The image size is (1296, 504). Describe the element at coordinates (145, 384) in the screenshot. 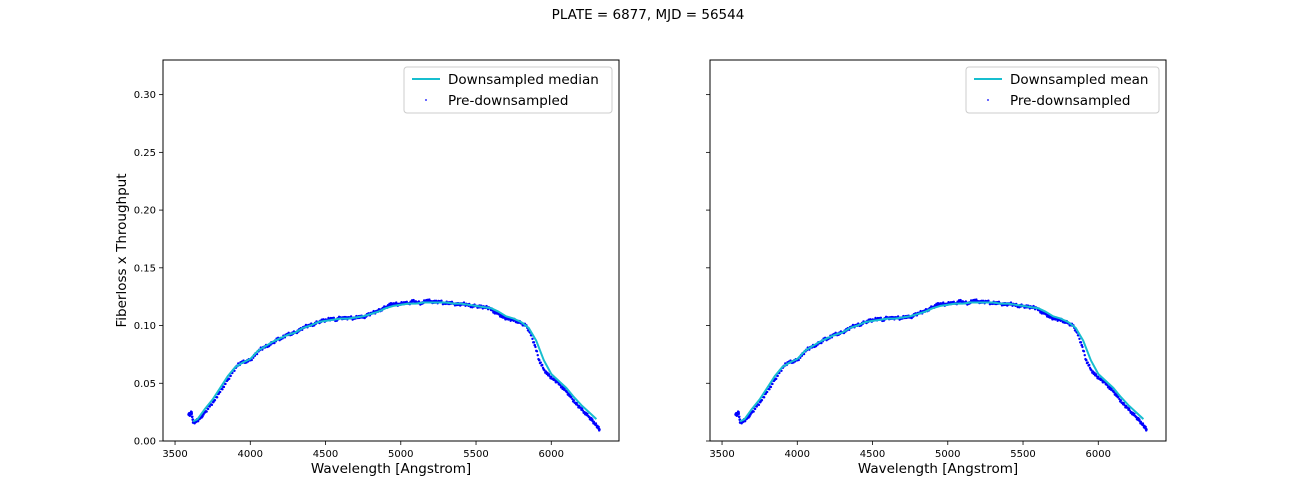

I see `y-tick-label: 0.05` at that location.